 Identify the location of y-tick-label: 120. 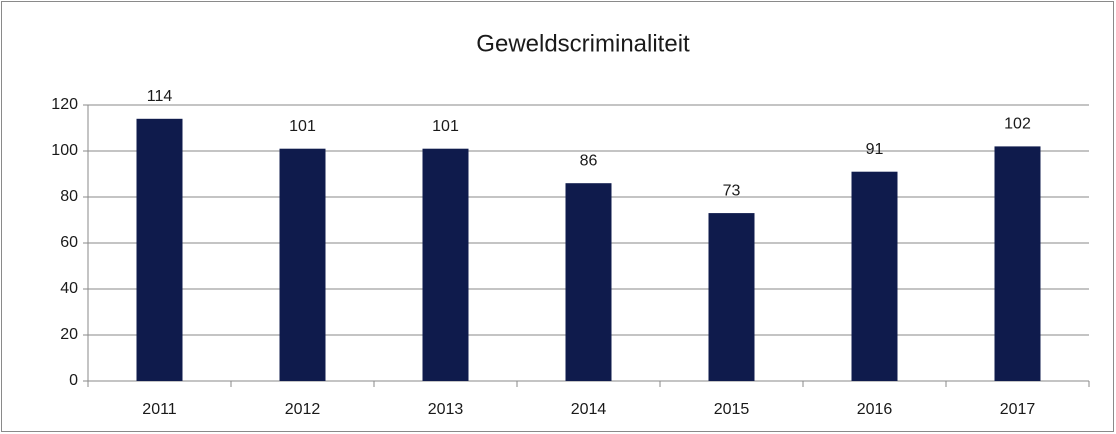
(64, 104).